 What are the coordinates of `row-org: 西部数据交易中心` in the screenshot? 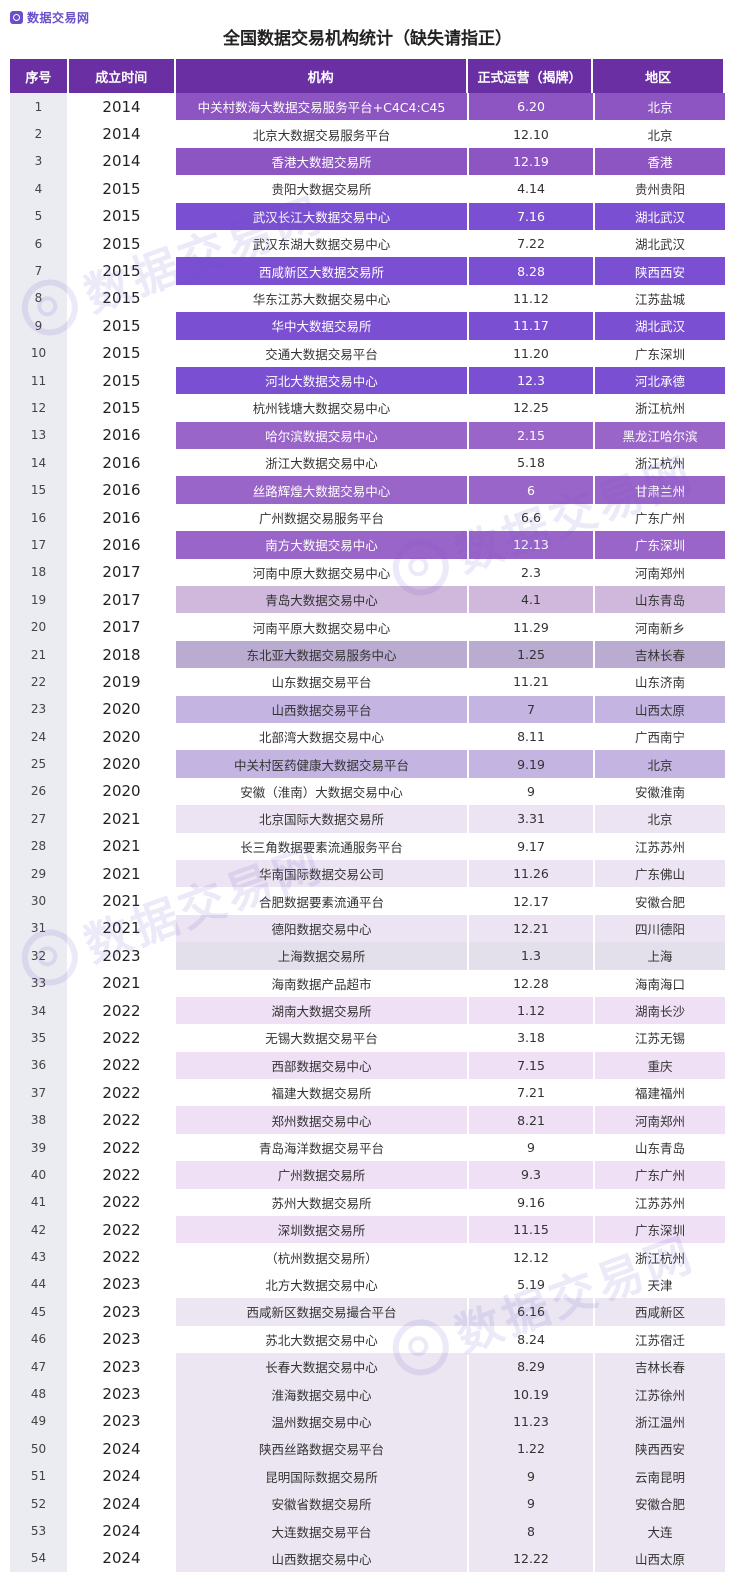 It's located at (321, 1065).